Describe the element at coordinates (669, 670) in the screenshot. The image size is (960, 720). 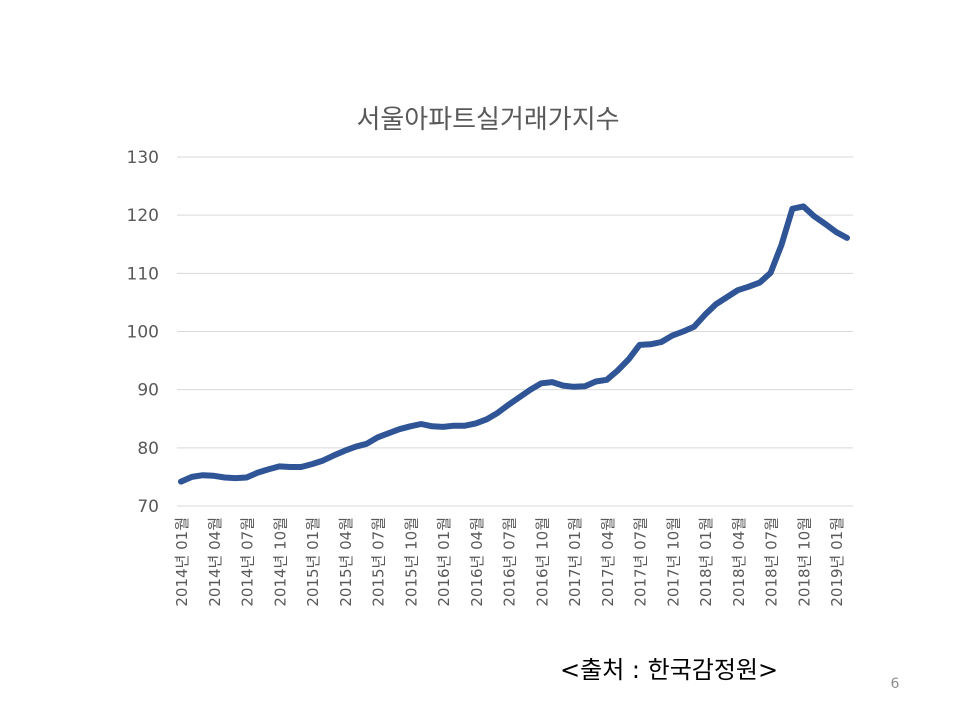
I see `source-note: <출처 : 한국감정원>` at that location.